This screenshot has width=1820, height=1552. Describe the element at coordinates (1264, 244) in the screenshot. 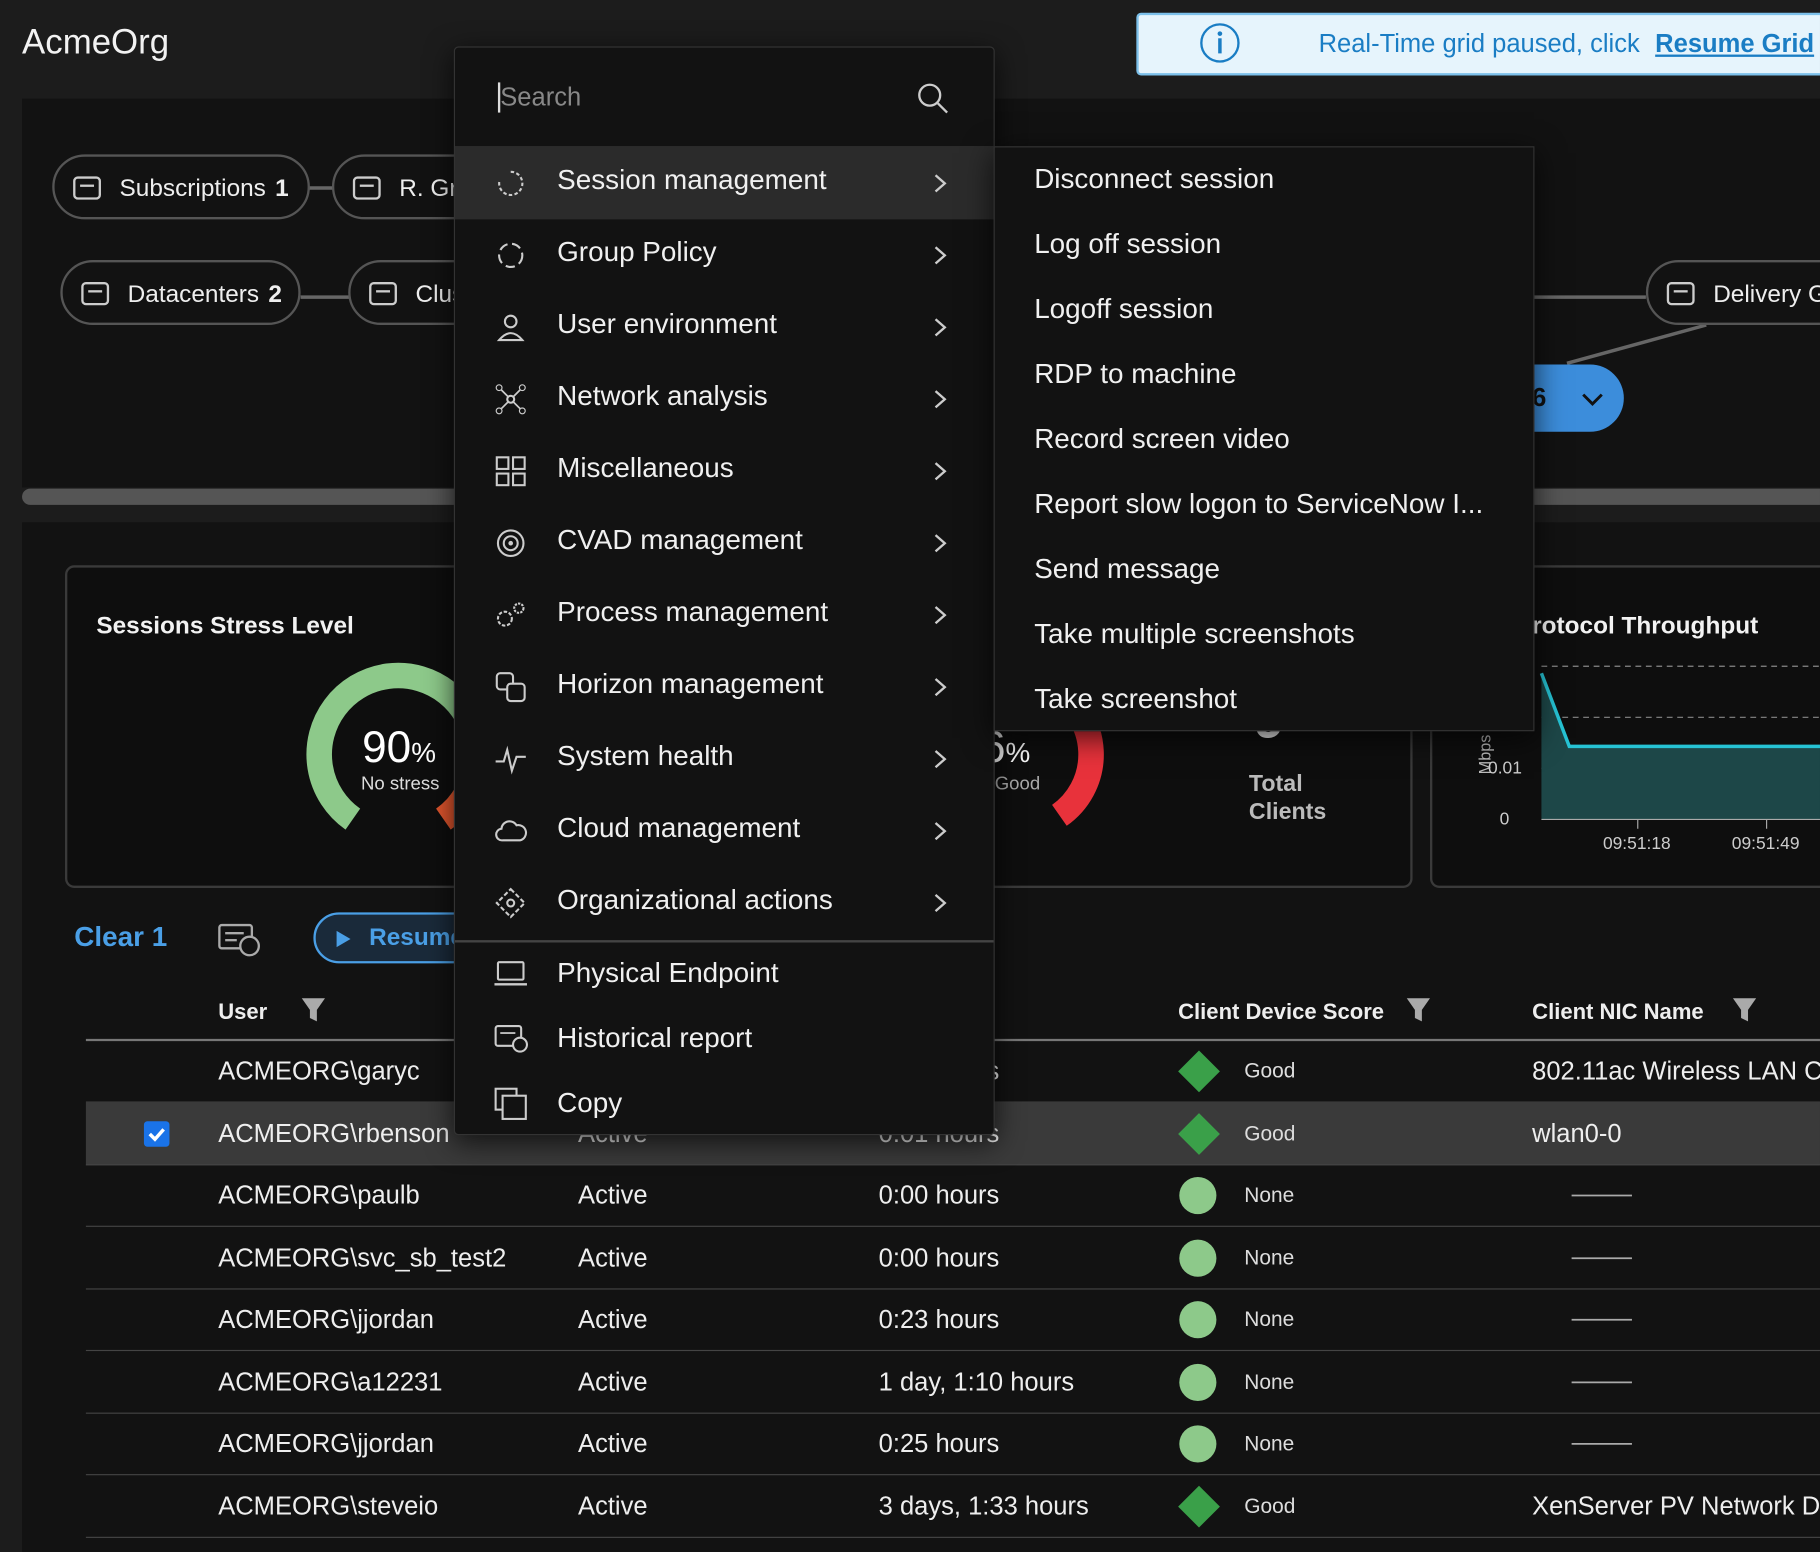

I see `submenu-item: Log off session` at that location.